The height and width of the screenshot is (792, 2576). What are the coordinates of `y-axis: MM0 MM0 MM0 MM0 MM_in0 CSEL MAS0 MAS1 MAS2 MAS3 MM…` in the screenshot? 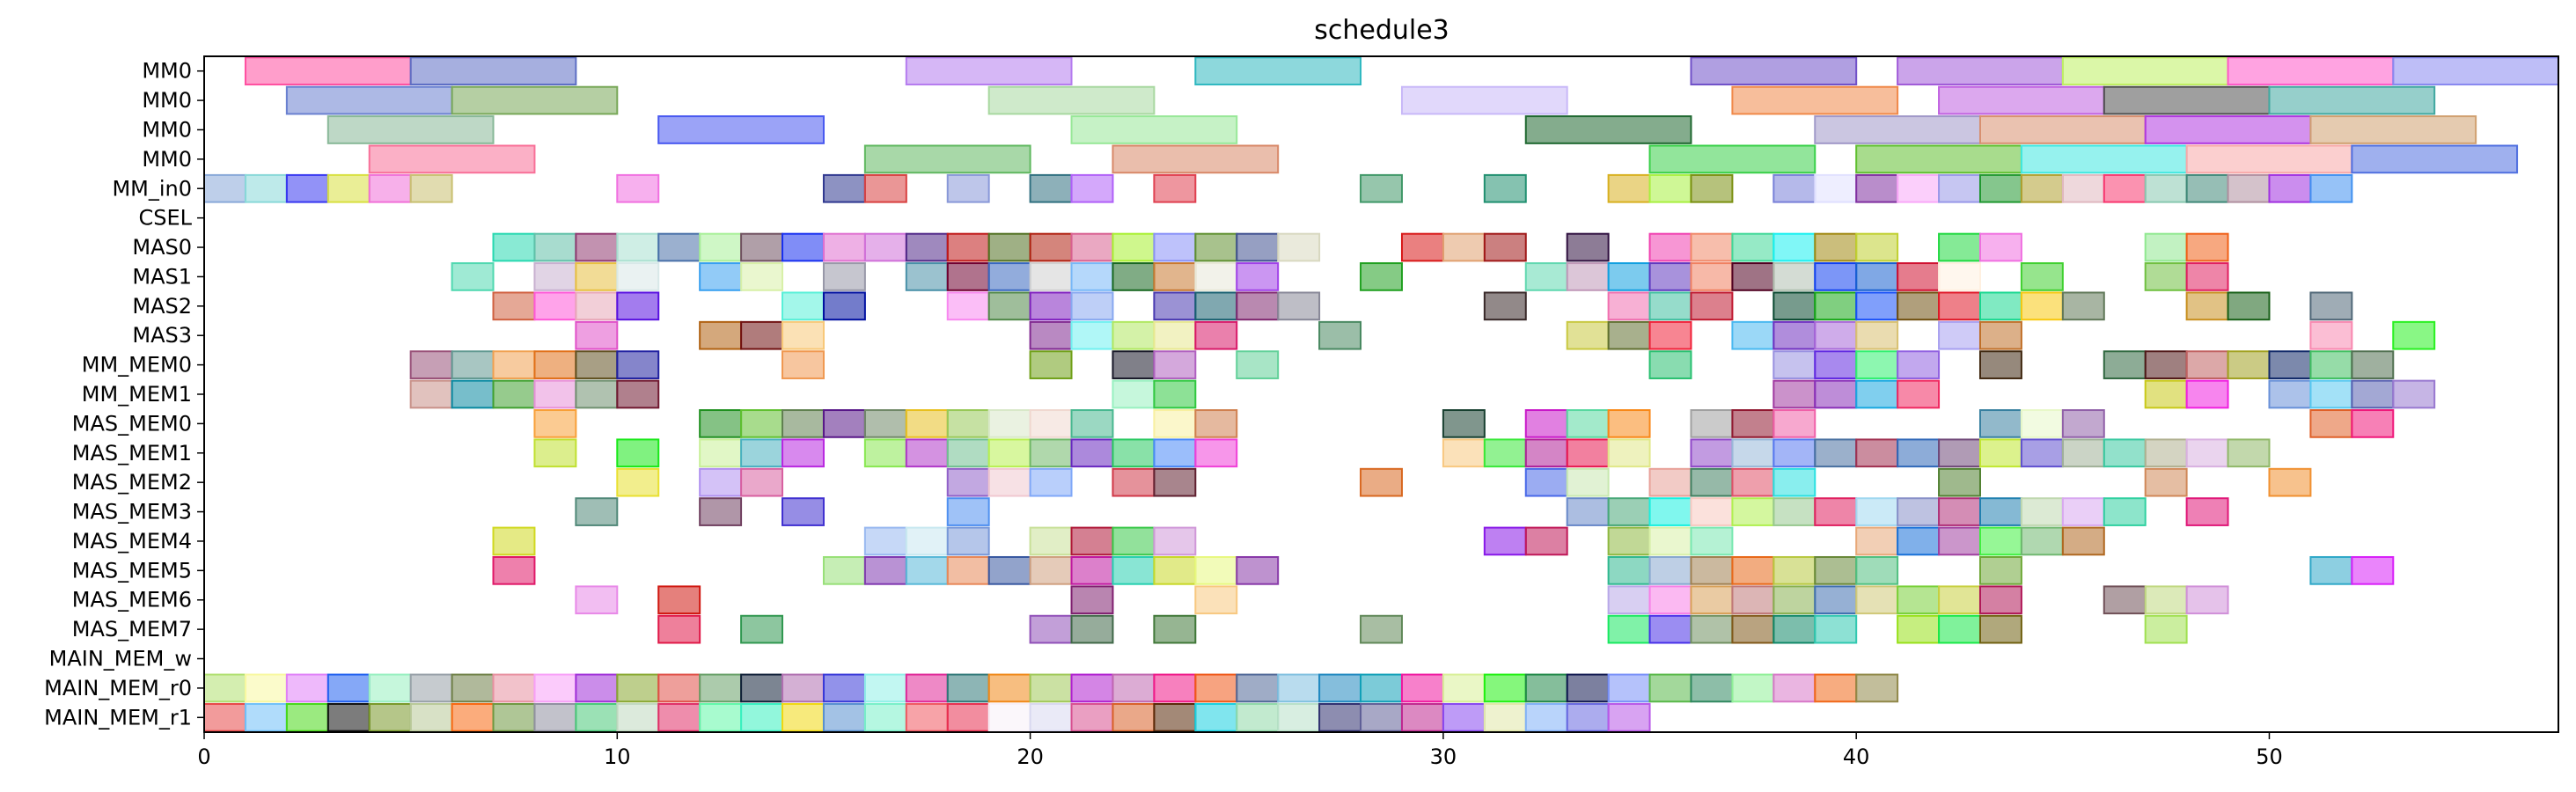 It's located at (124, 394).